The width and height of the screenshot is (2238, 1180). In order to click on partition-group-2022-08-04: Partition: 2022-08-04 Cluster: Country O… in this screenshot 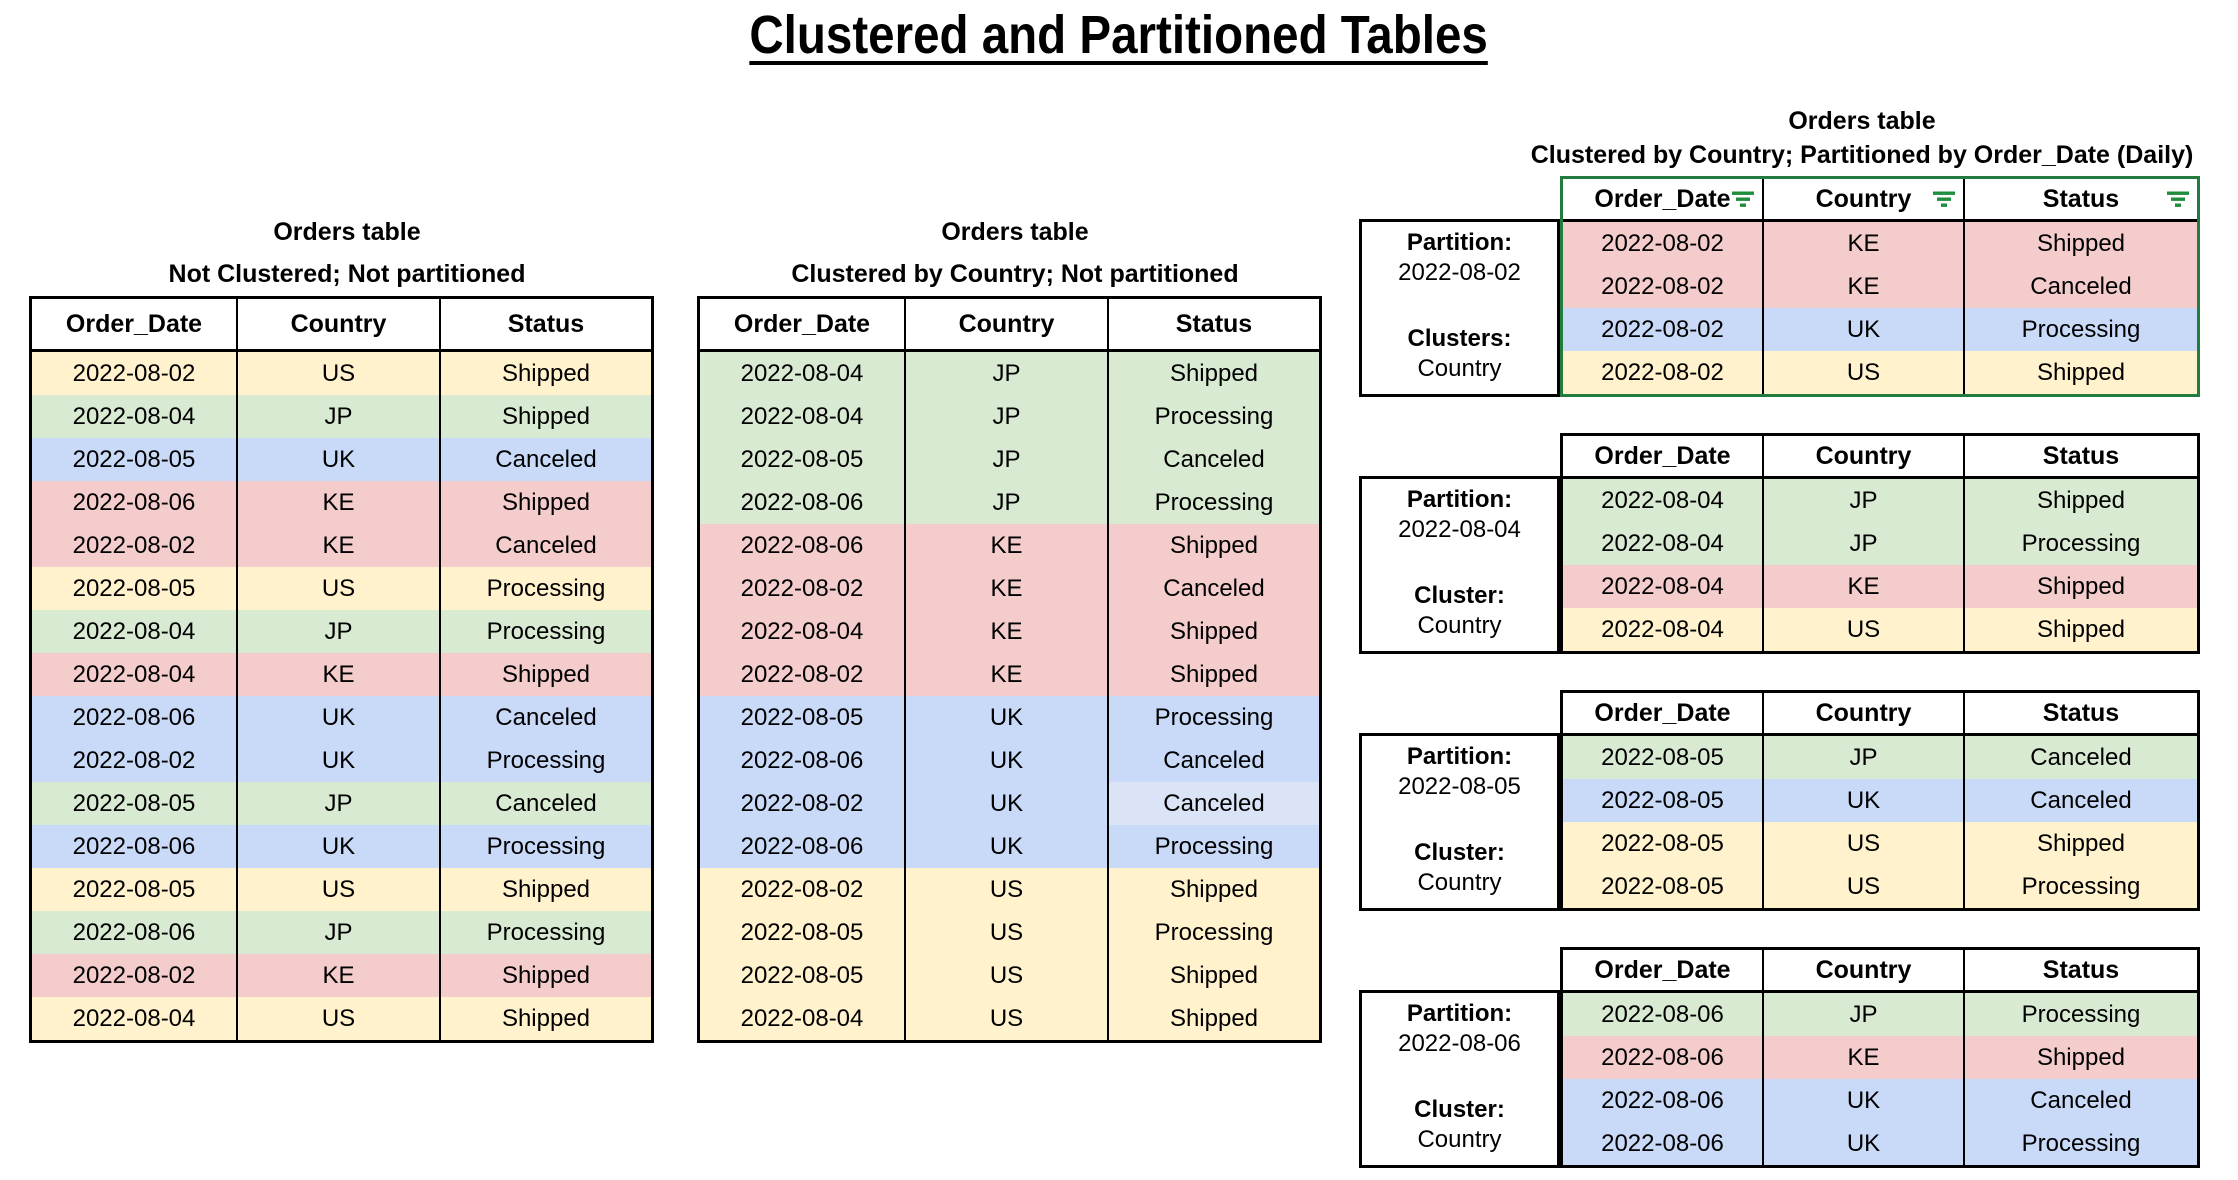, I will do `click(1783, 543)`.